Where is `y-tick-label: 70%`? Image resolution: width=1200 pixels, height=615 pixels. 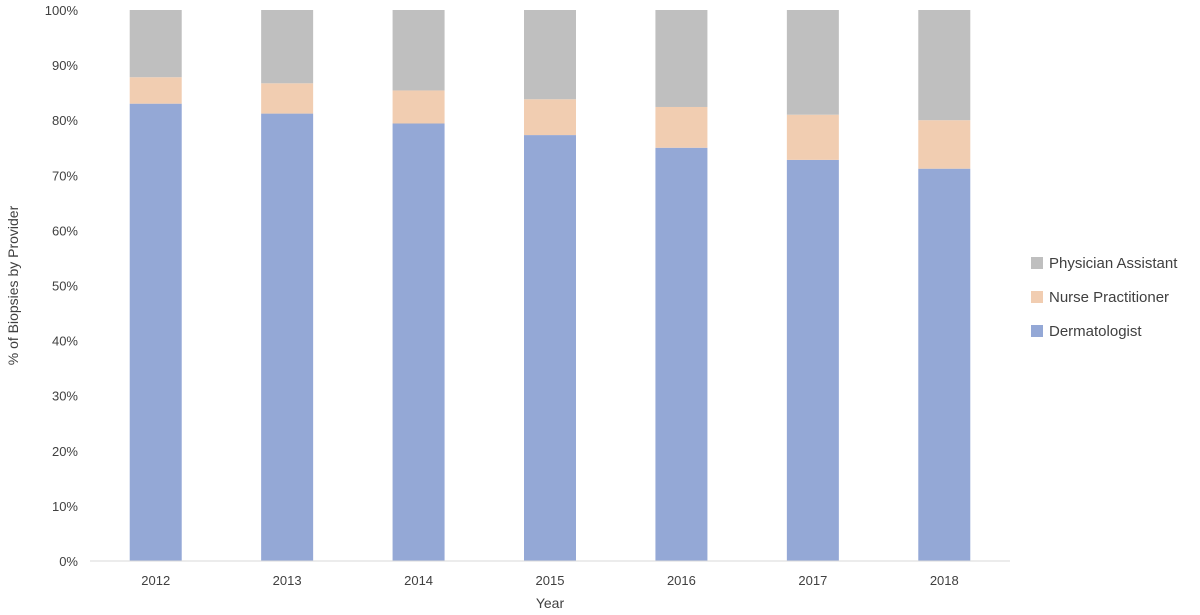 y-tick-label: 70% is located at coordinates (65, 175).